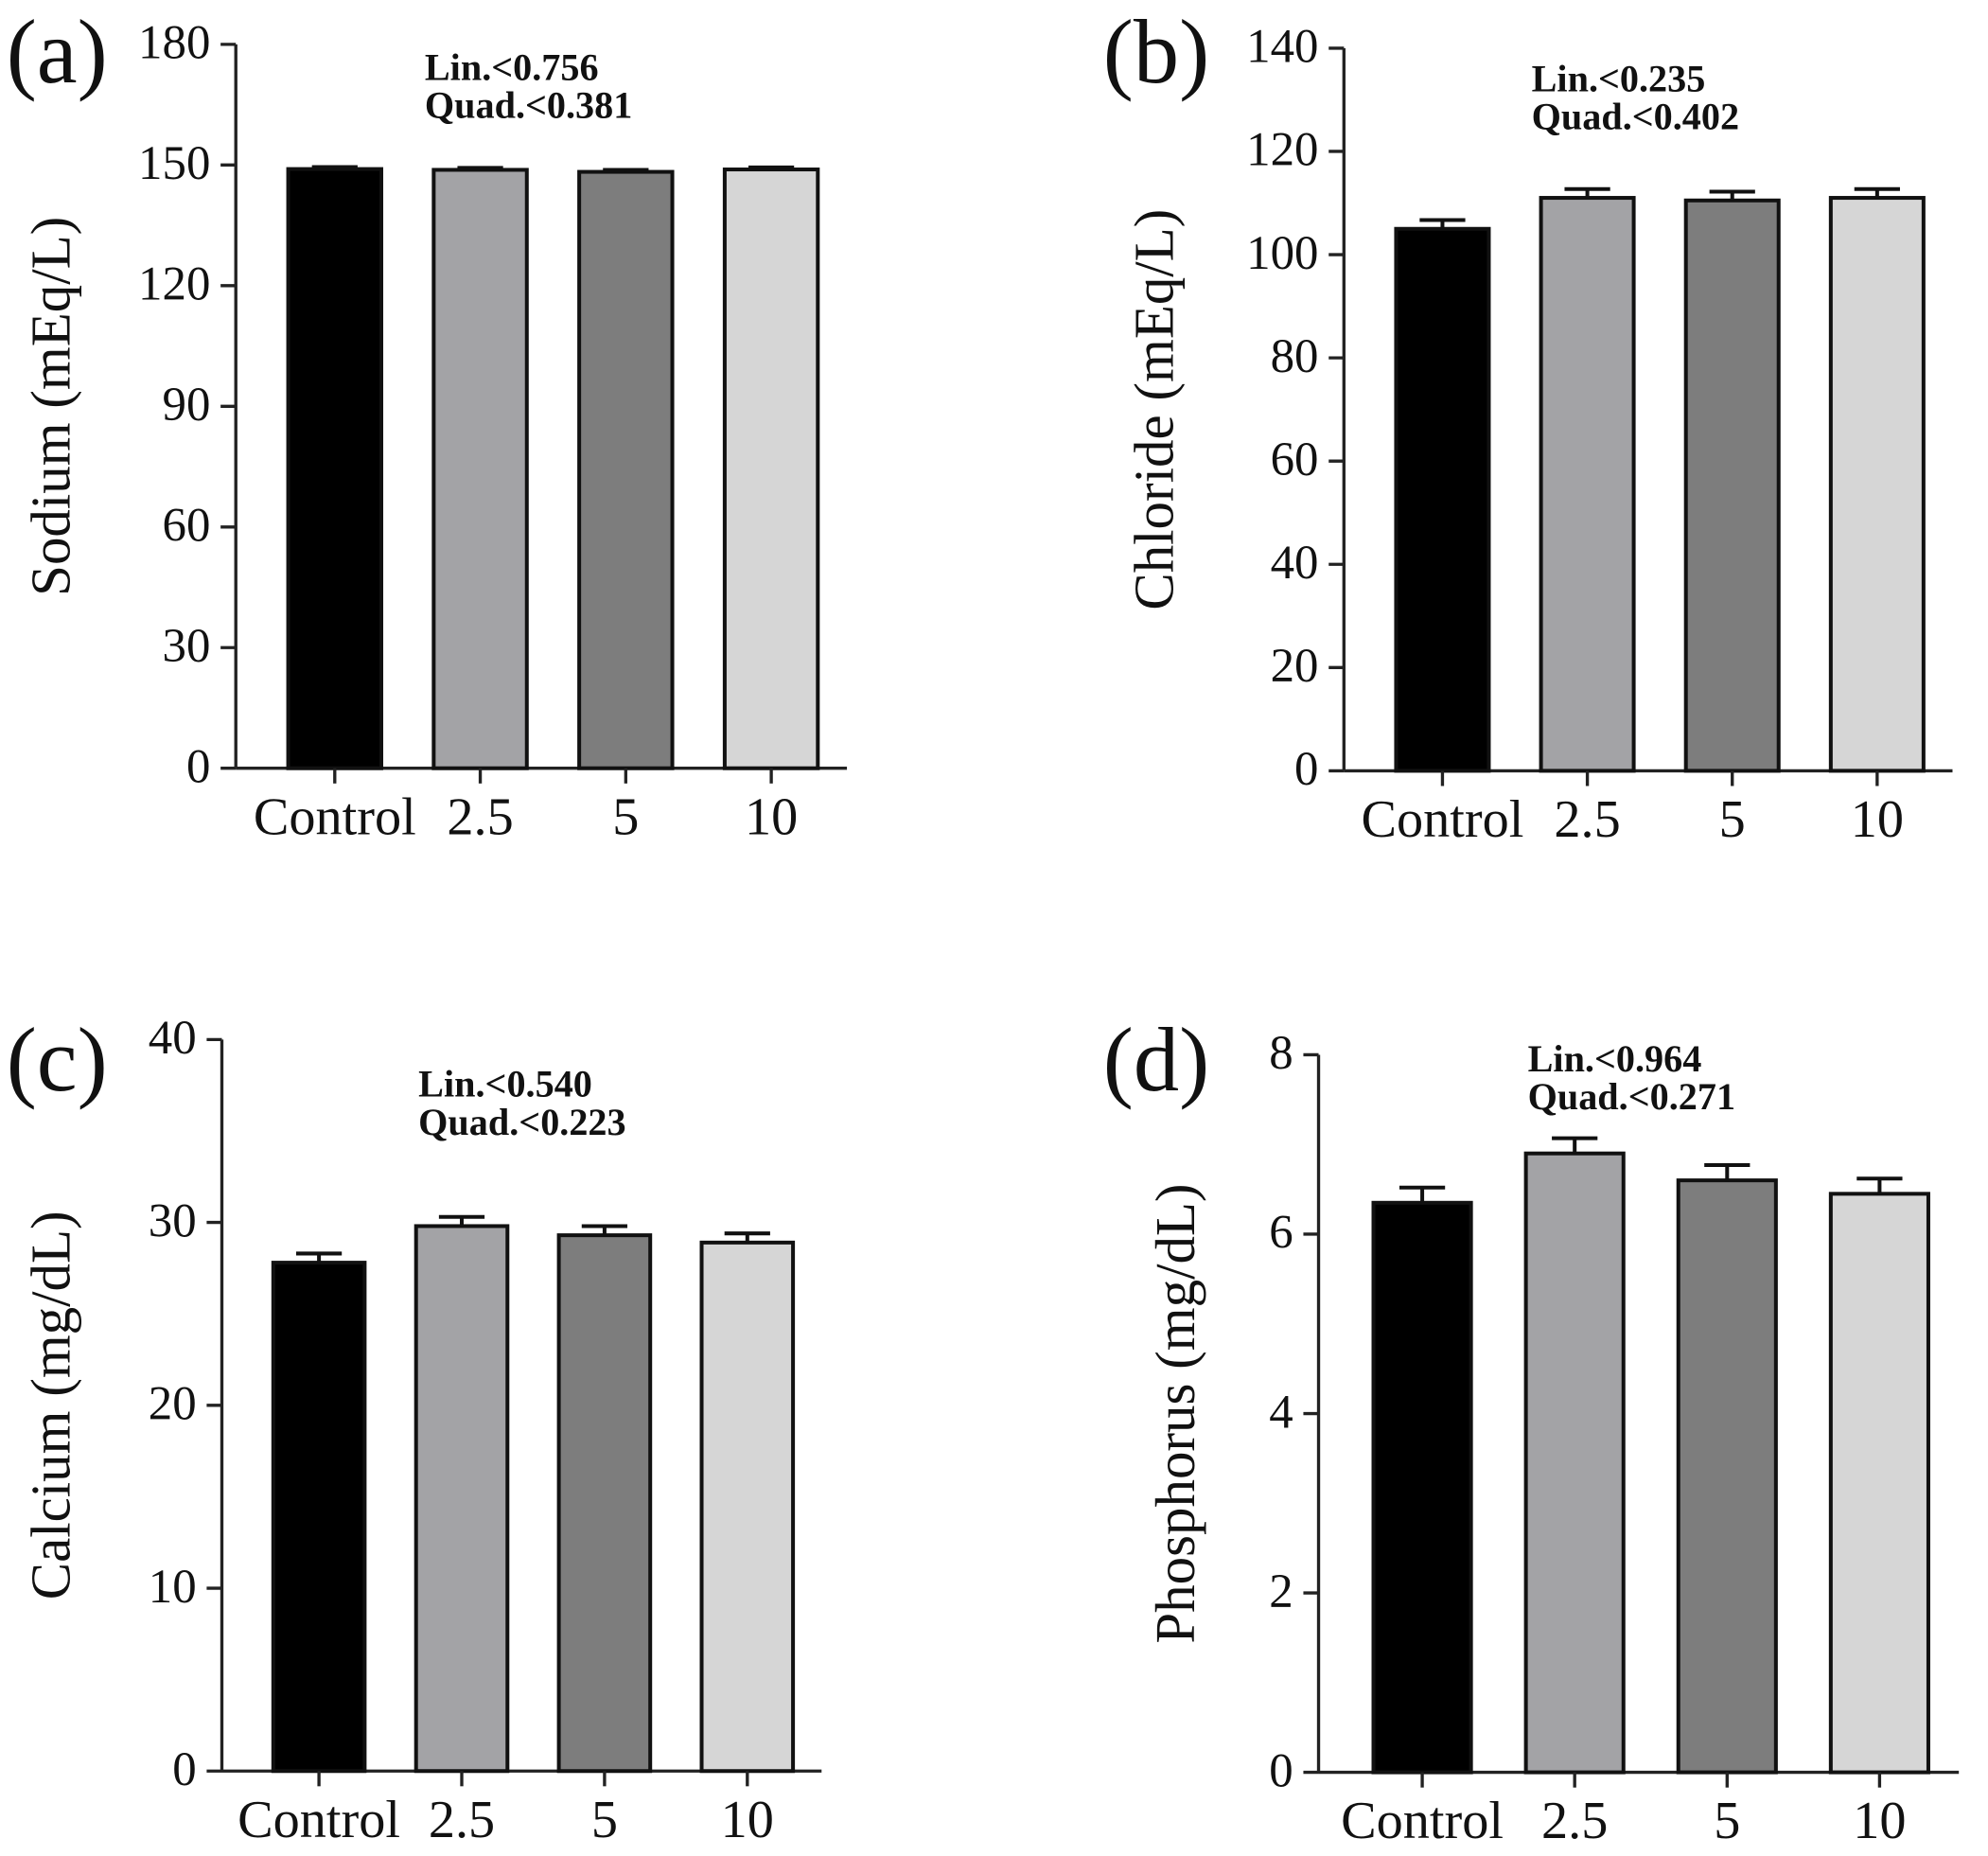  Describe the element at coordinates (1295, 356) in the screenshot. I see `y-tick-label: 80` at that location.